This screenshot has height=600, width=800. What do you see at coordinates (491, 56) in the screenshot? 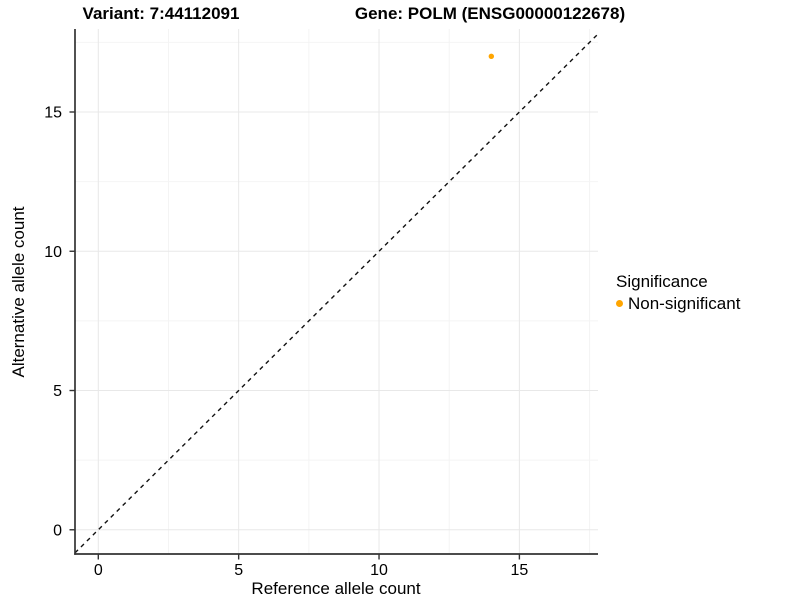
I see `scatter-point` at bounding box center [491, 56].